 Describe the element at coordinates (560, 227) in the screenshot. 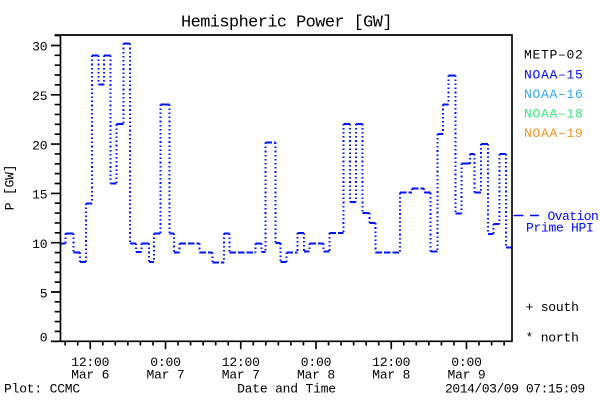

I see `svg-text: Prime HPI` at that location.